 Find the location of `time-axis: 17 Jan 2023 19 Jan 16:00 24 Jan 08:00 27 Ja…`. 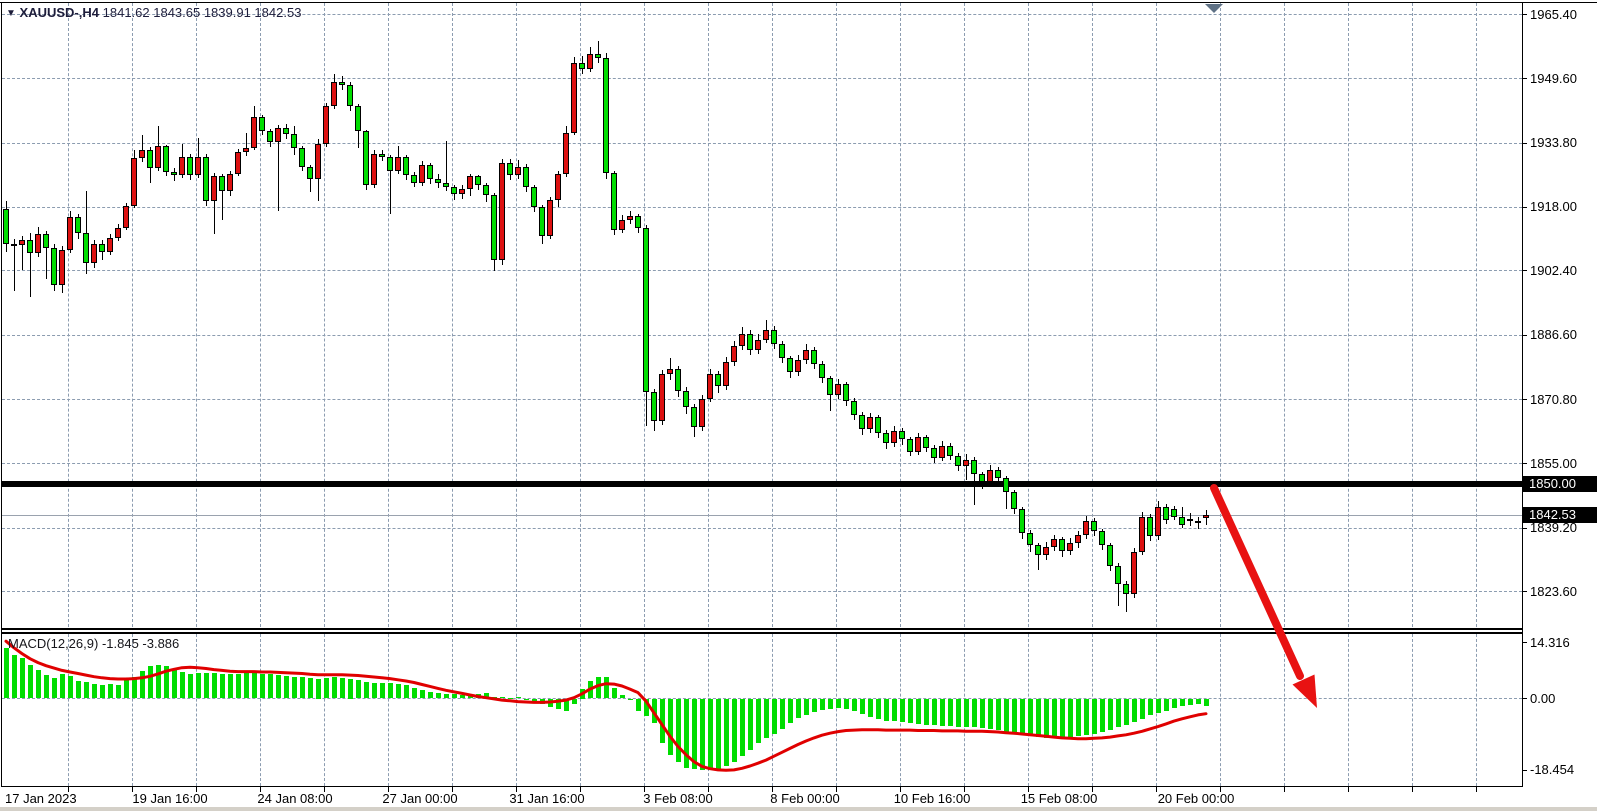

time-axis: 17 Jan 2023 19 Jan 16:00 24 Jan 08:00 27 Ja… is located at coordinates (798, 797).